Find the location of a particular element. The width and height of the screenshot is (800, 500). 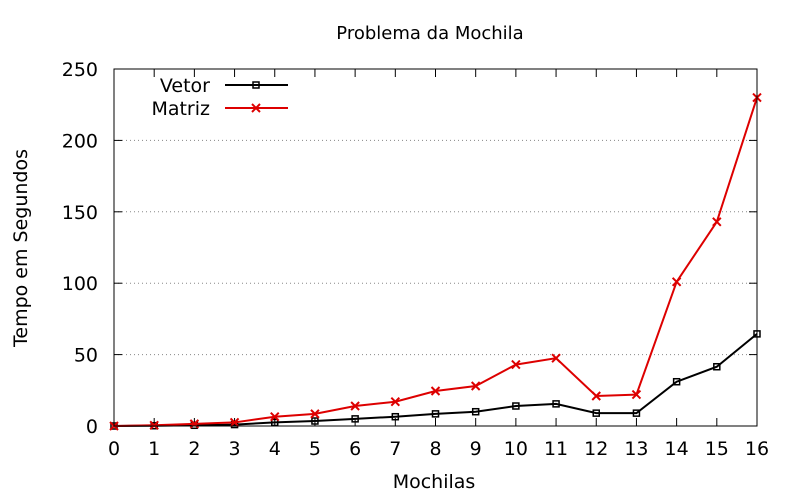

y-tick-label: 150 is located at coordinates (80, 213).